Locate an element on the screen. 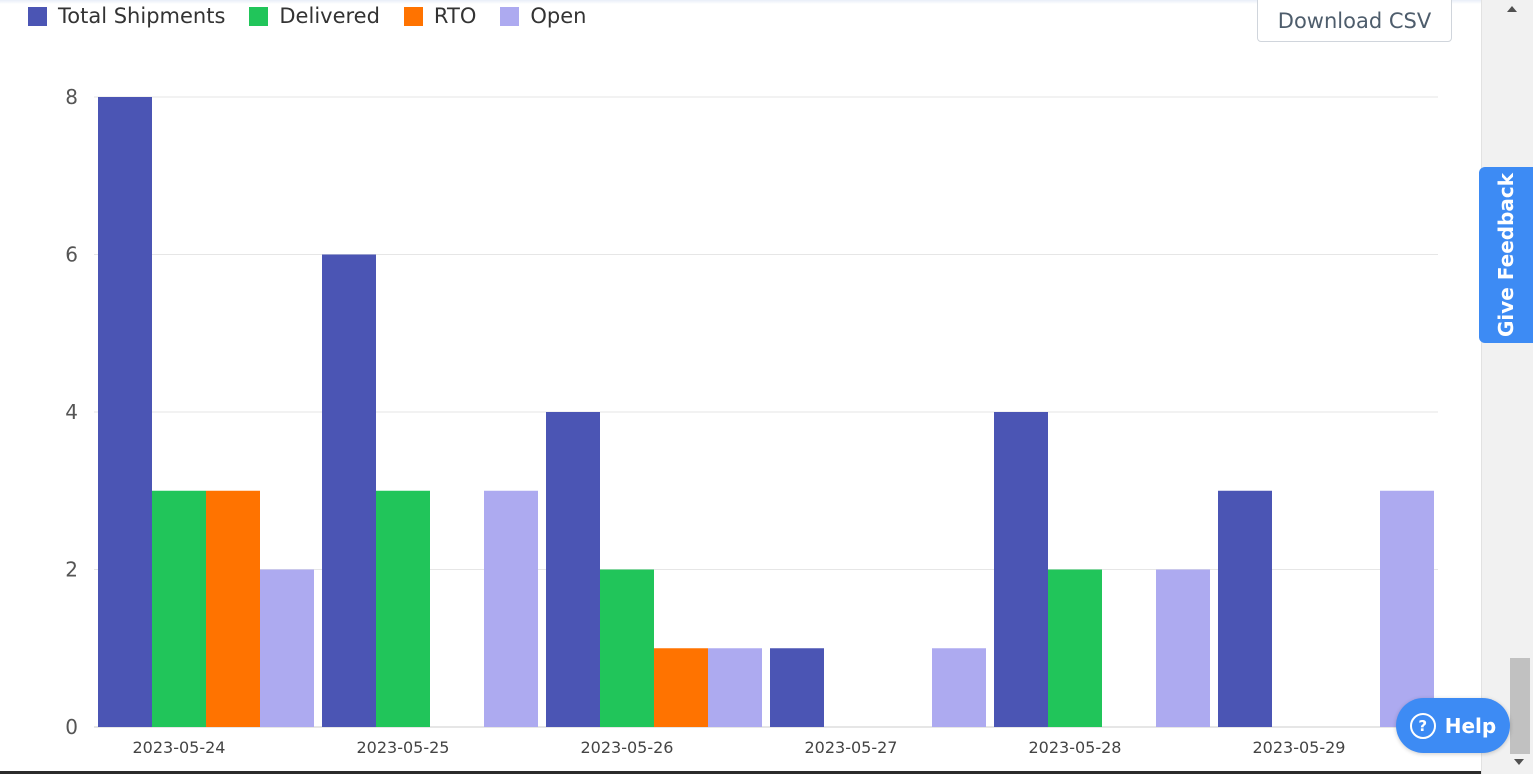  chart-legend: Total Shipments Delivered RTO Open is located at coordinates (319, 16).